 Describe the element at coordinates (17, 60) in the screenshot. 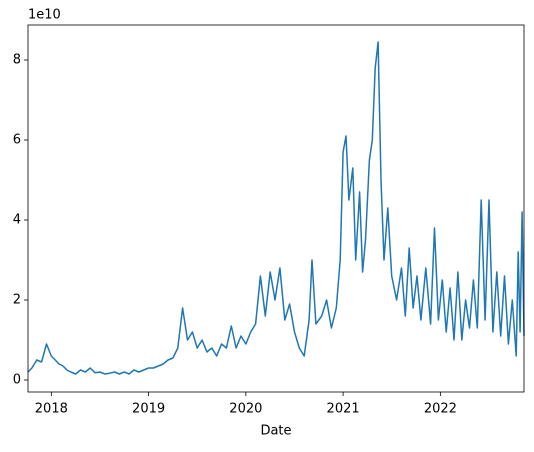

I see `y-tick-label: 8` at that location.